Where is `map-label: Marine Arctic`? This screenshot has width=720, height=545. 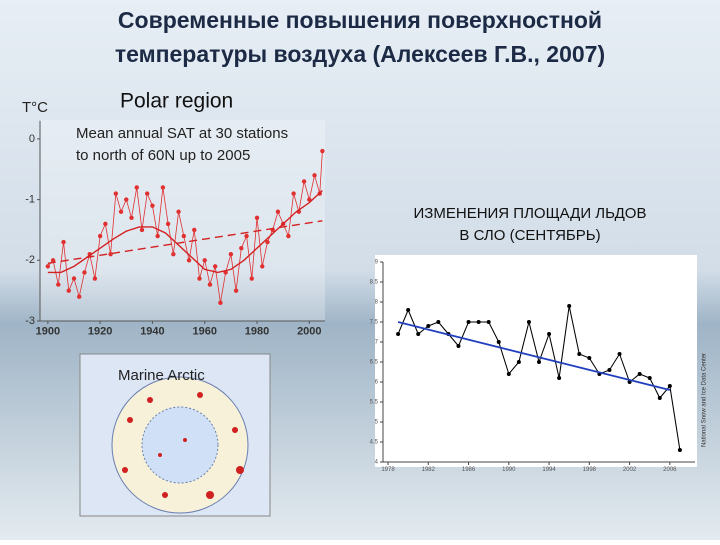 map-label: Marine Arctic is located at coordinates (161, 375).